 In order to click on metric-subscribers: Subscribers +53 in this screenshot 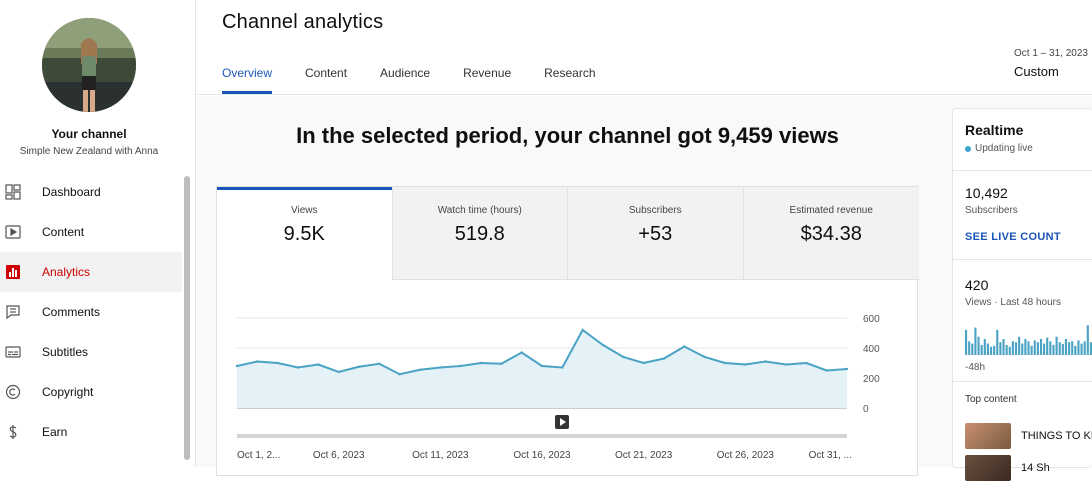, I will do `click(656, 233)`.